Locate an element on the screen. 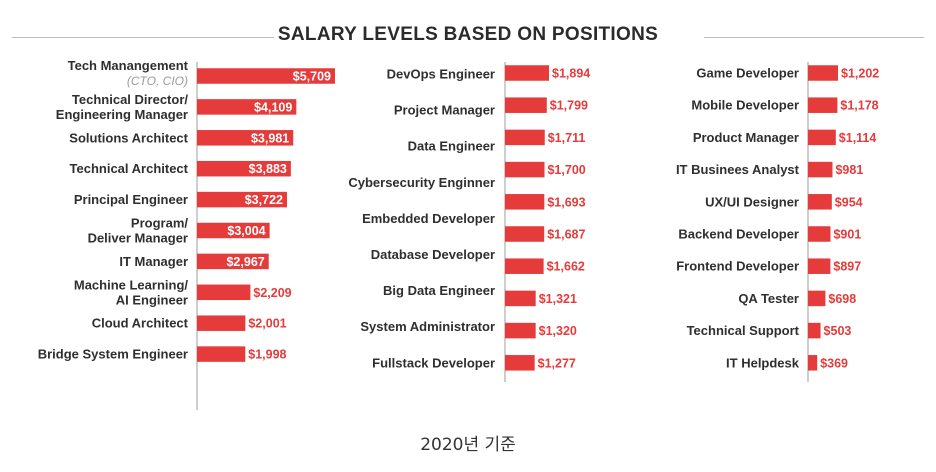 The width and height of the screenshot is (936, 472). category-label-3-9: Technical Support is located at coordinates (743, 330).